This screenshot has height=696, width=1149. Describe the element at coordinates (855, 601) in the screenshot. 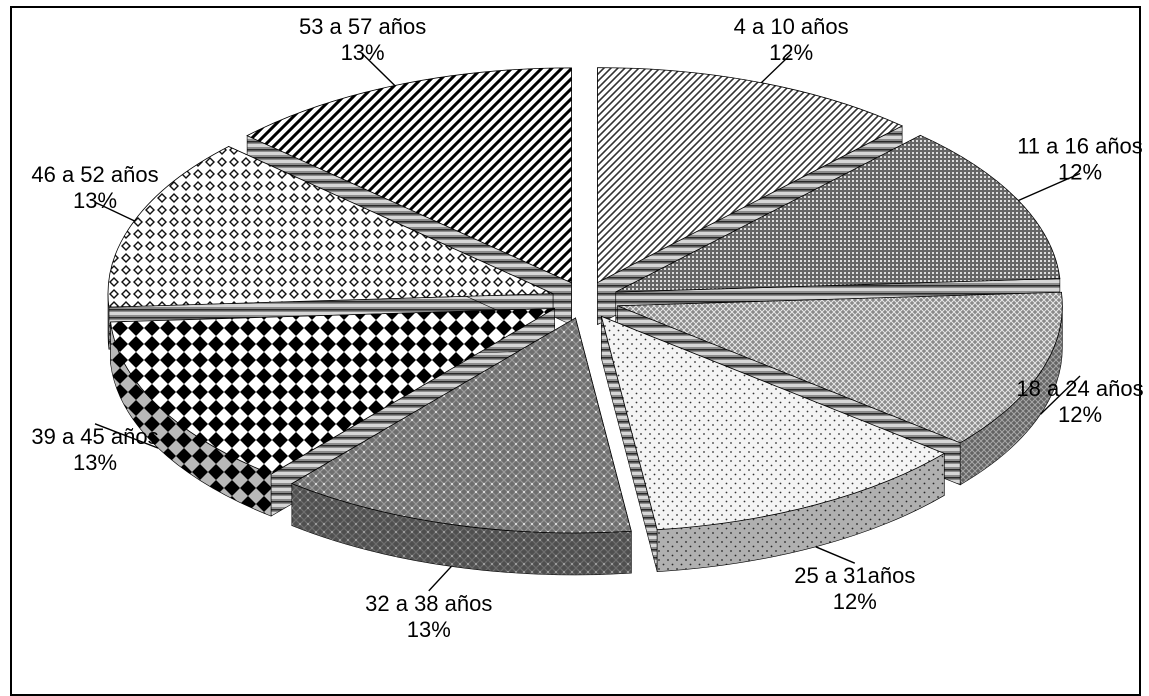

I see `slice-value-label-3: 12%` at that location.